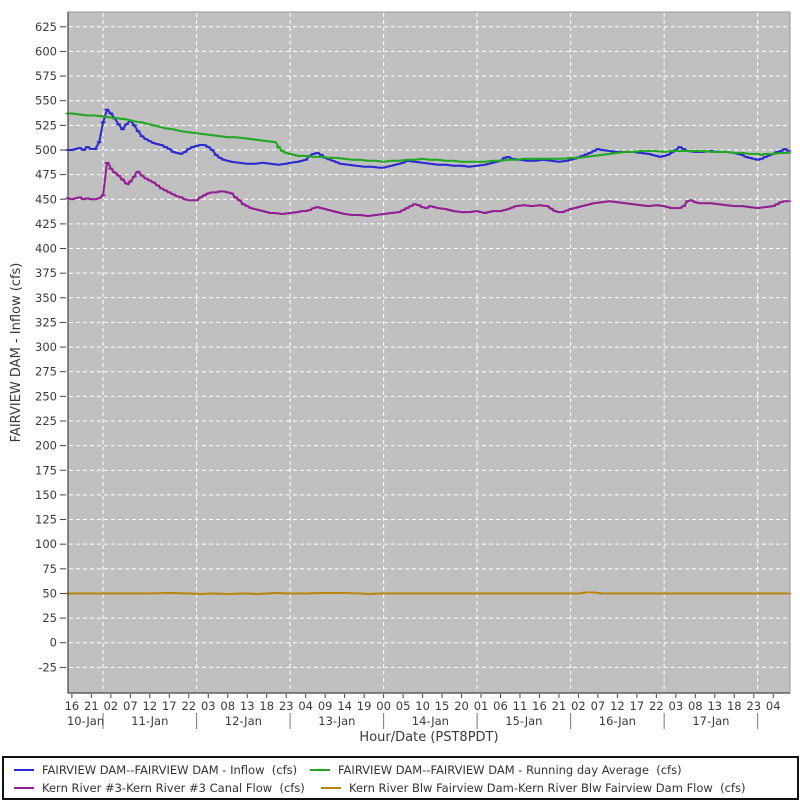 The image size is (800, 800). I want to click on x-hour-label: 10, so click(422, 706).